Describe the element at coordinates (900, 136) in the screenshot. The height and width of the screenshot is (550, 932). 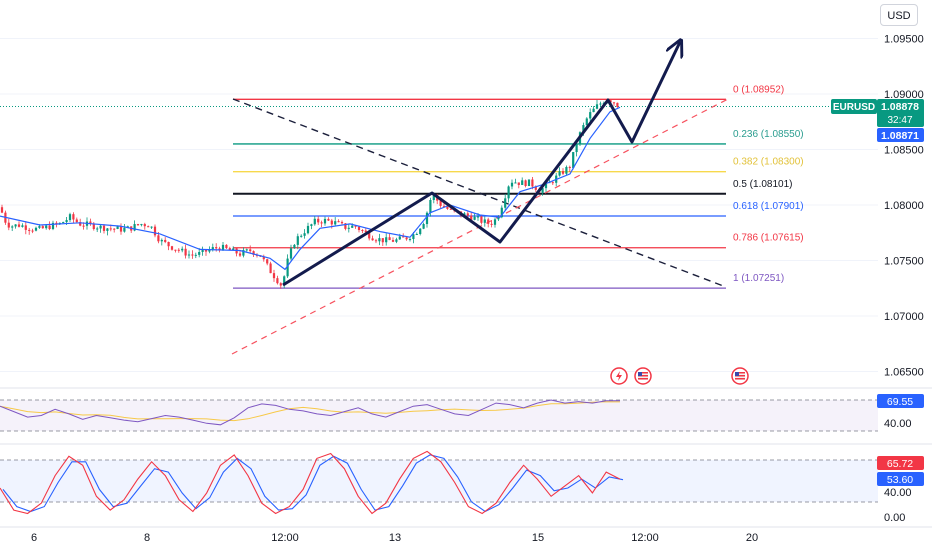
I see `bid-price: 1.08871` at that location.